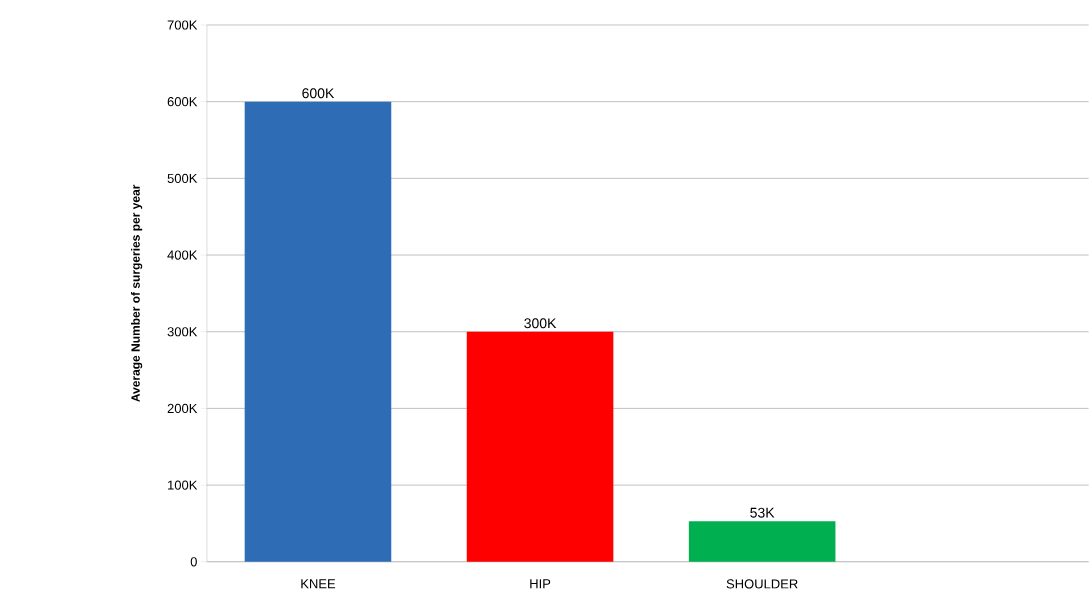  What do you see at coordinates (182, 178) in the screenshot?
I see `y-tick-label: 500K` at bounding box center [182, 178].